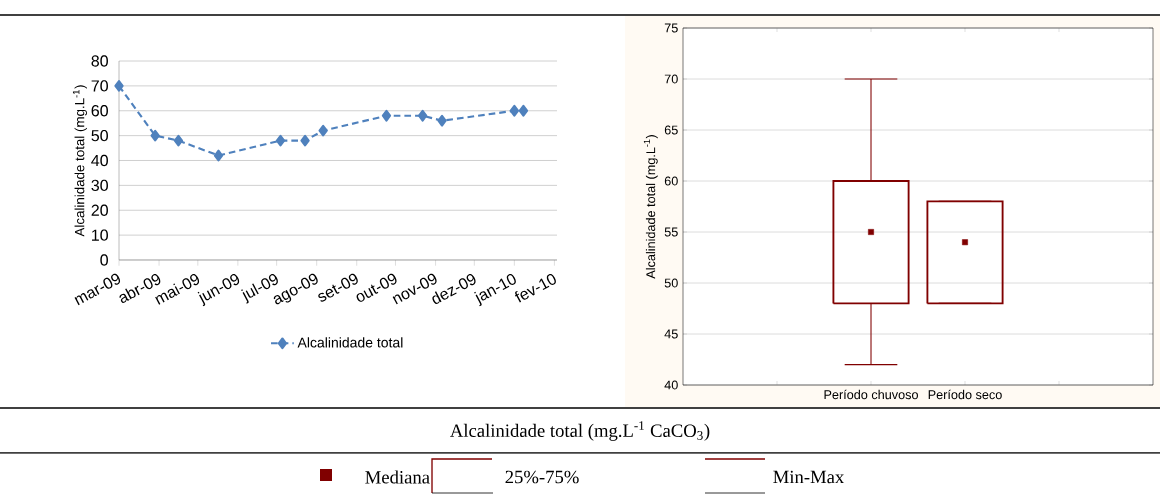  Describe the element at coordinates (809, 477) in the screenshot. I see `text: Min-Max` at that location.